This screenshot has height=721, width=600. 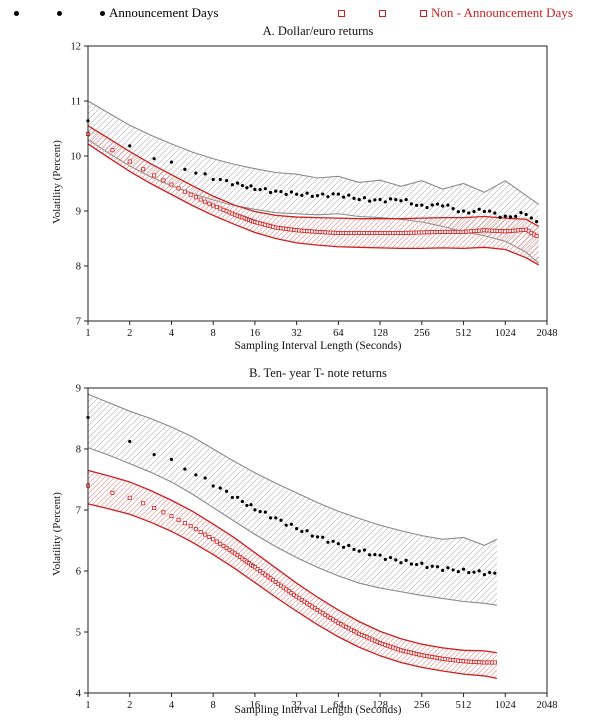 What do you see at coordinates (213, 705) in the screenshot?
I see `x-axis-tick-label: 8` at bounding box center [213, 705].